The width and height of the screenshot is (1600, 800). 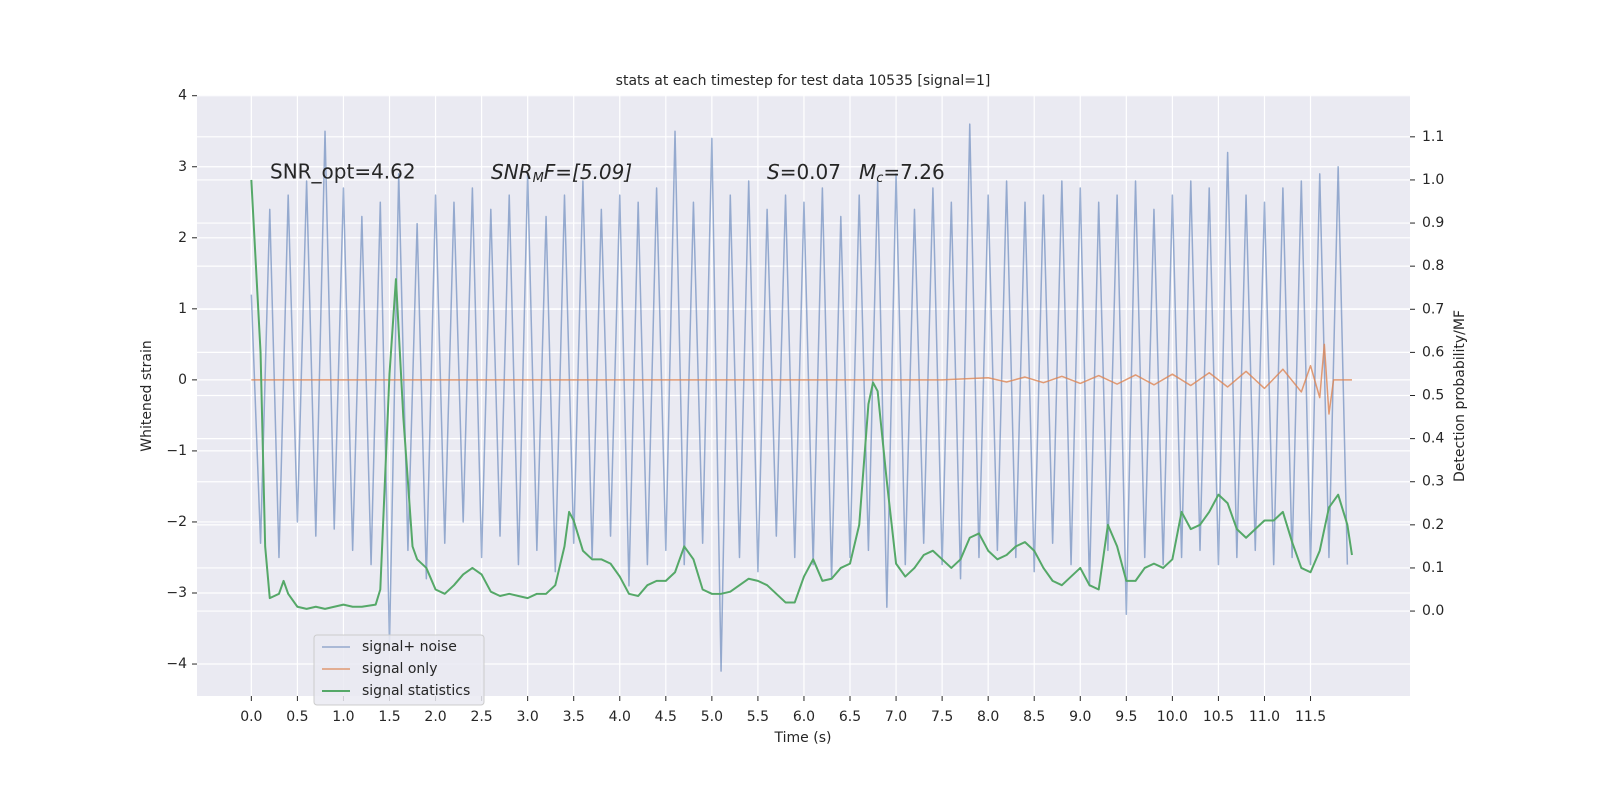 What do you see at coordinates (176, 593) in the screenshot?
I see `y-tick-label: −3` at bounding box center [176, 593].